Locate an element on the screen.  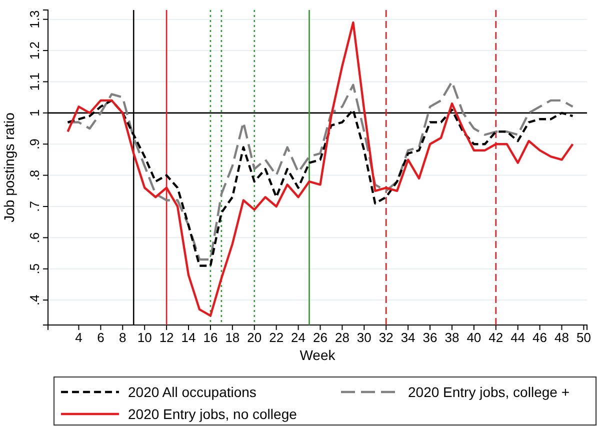
x-tick-label: 18 is located at coordinates (232, 338).